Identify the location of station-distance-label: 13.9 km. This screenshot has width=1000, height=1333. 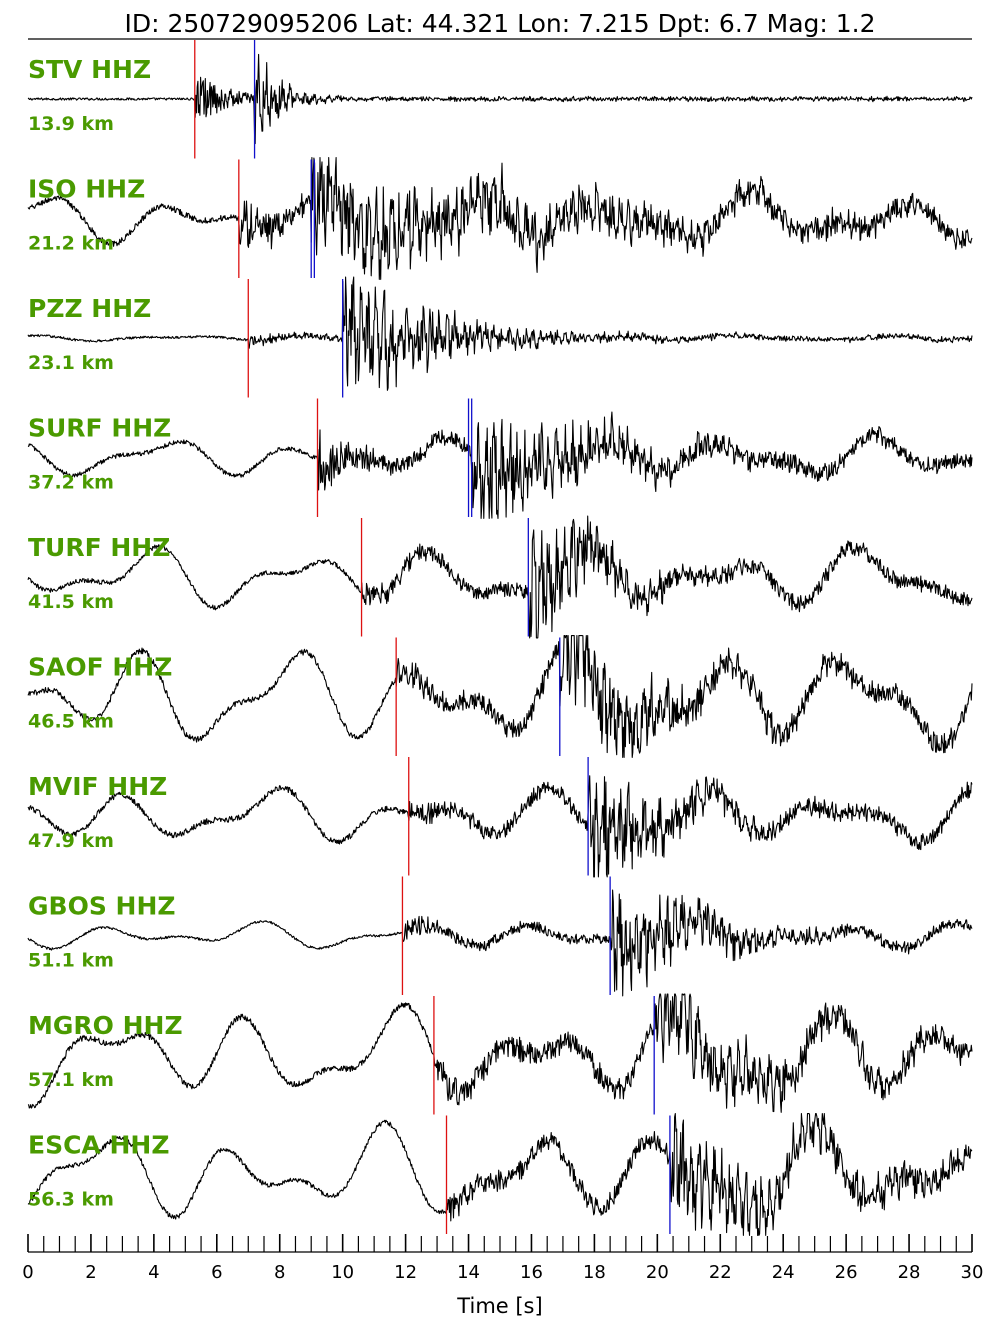
(71, 124).